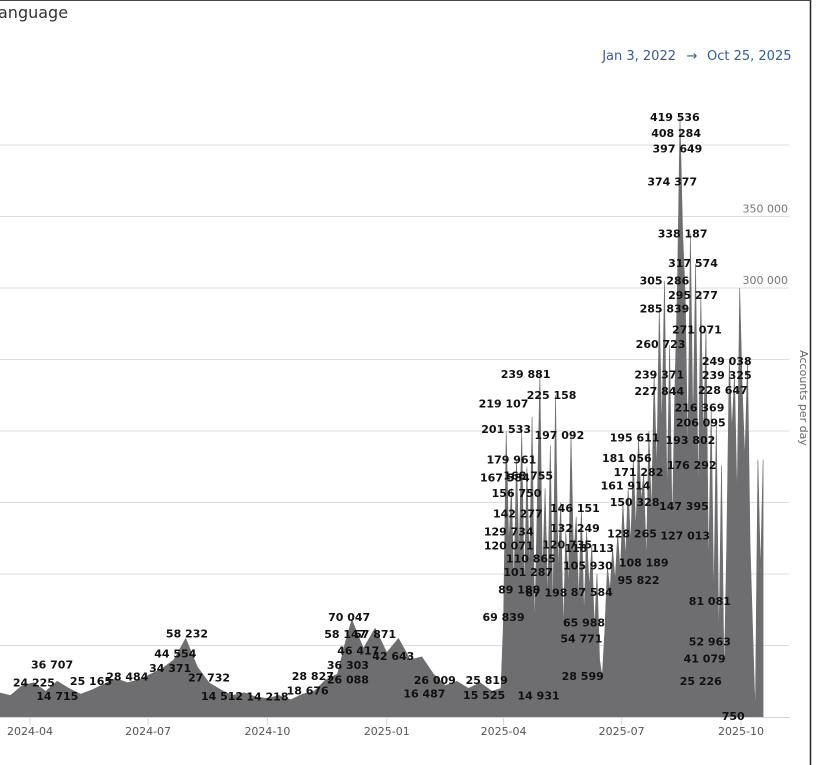 This screenshot has width=819, height=765. Describe the element at coordinates (635, 502) in the screenshot. I see `data-label: 150 328` at that location.